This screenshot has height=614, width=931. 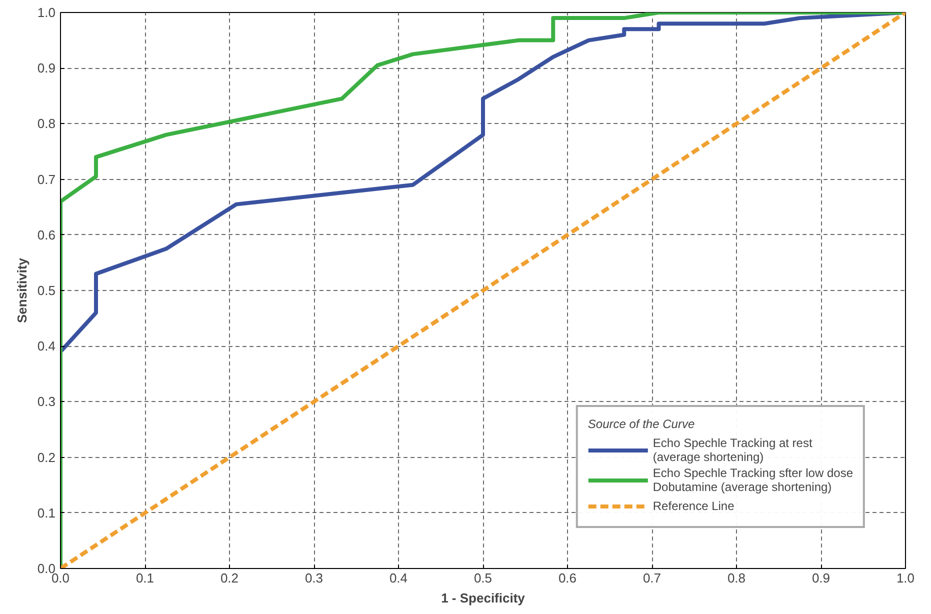 I want to click on x-tick-label: 0.8, so click(x=736, y=578).